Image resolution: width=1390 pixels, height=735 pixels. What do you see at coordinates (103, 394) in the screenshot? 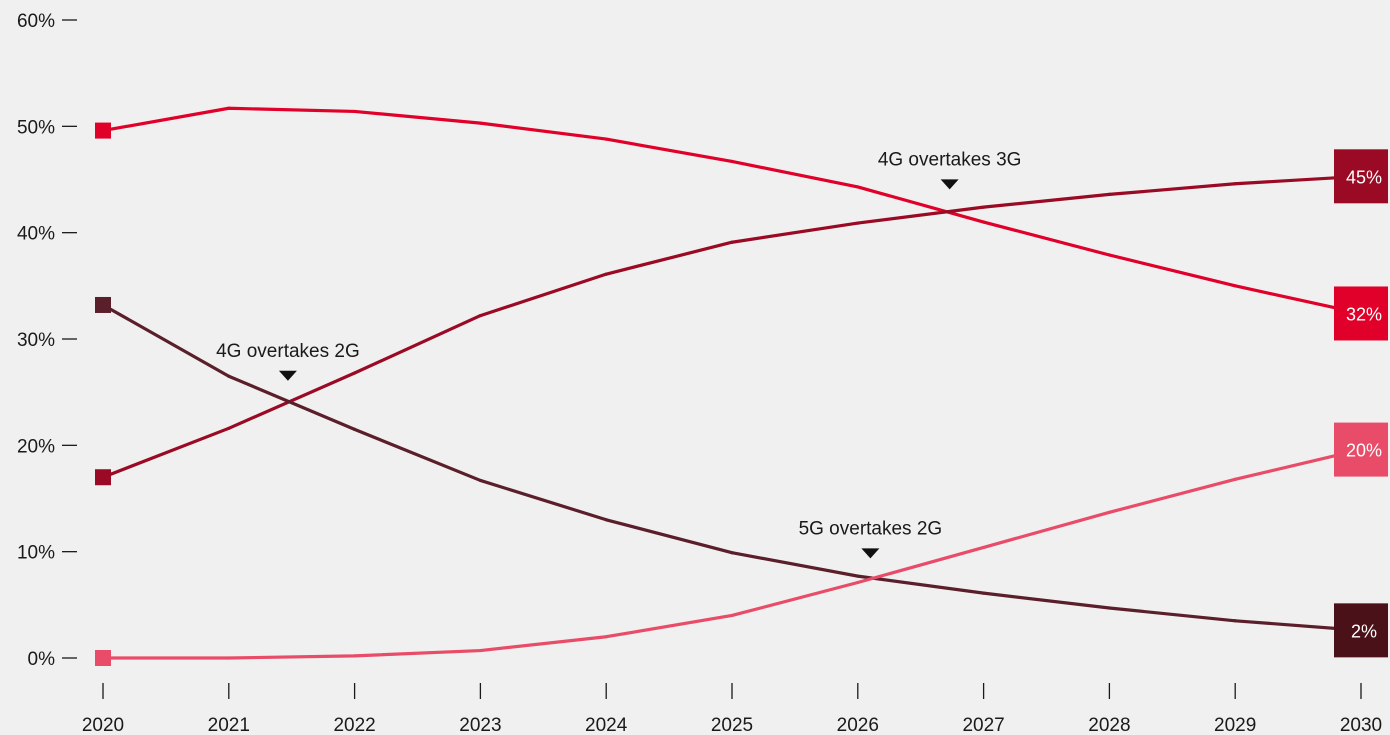
I see `start-markers` at bounding box center [103, 394].